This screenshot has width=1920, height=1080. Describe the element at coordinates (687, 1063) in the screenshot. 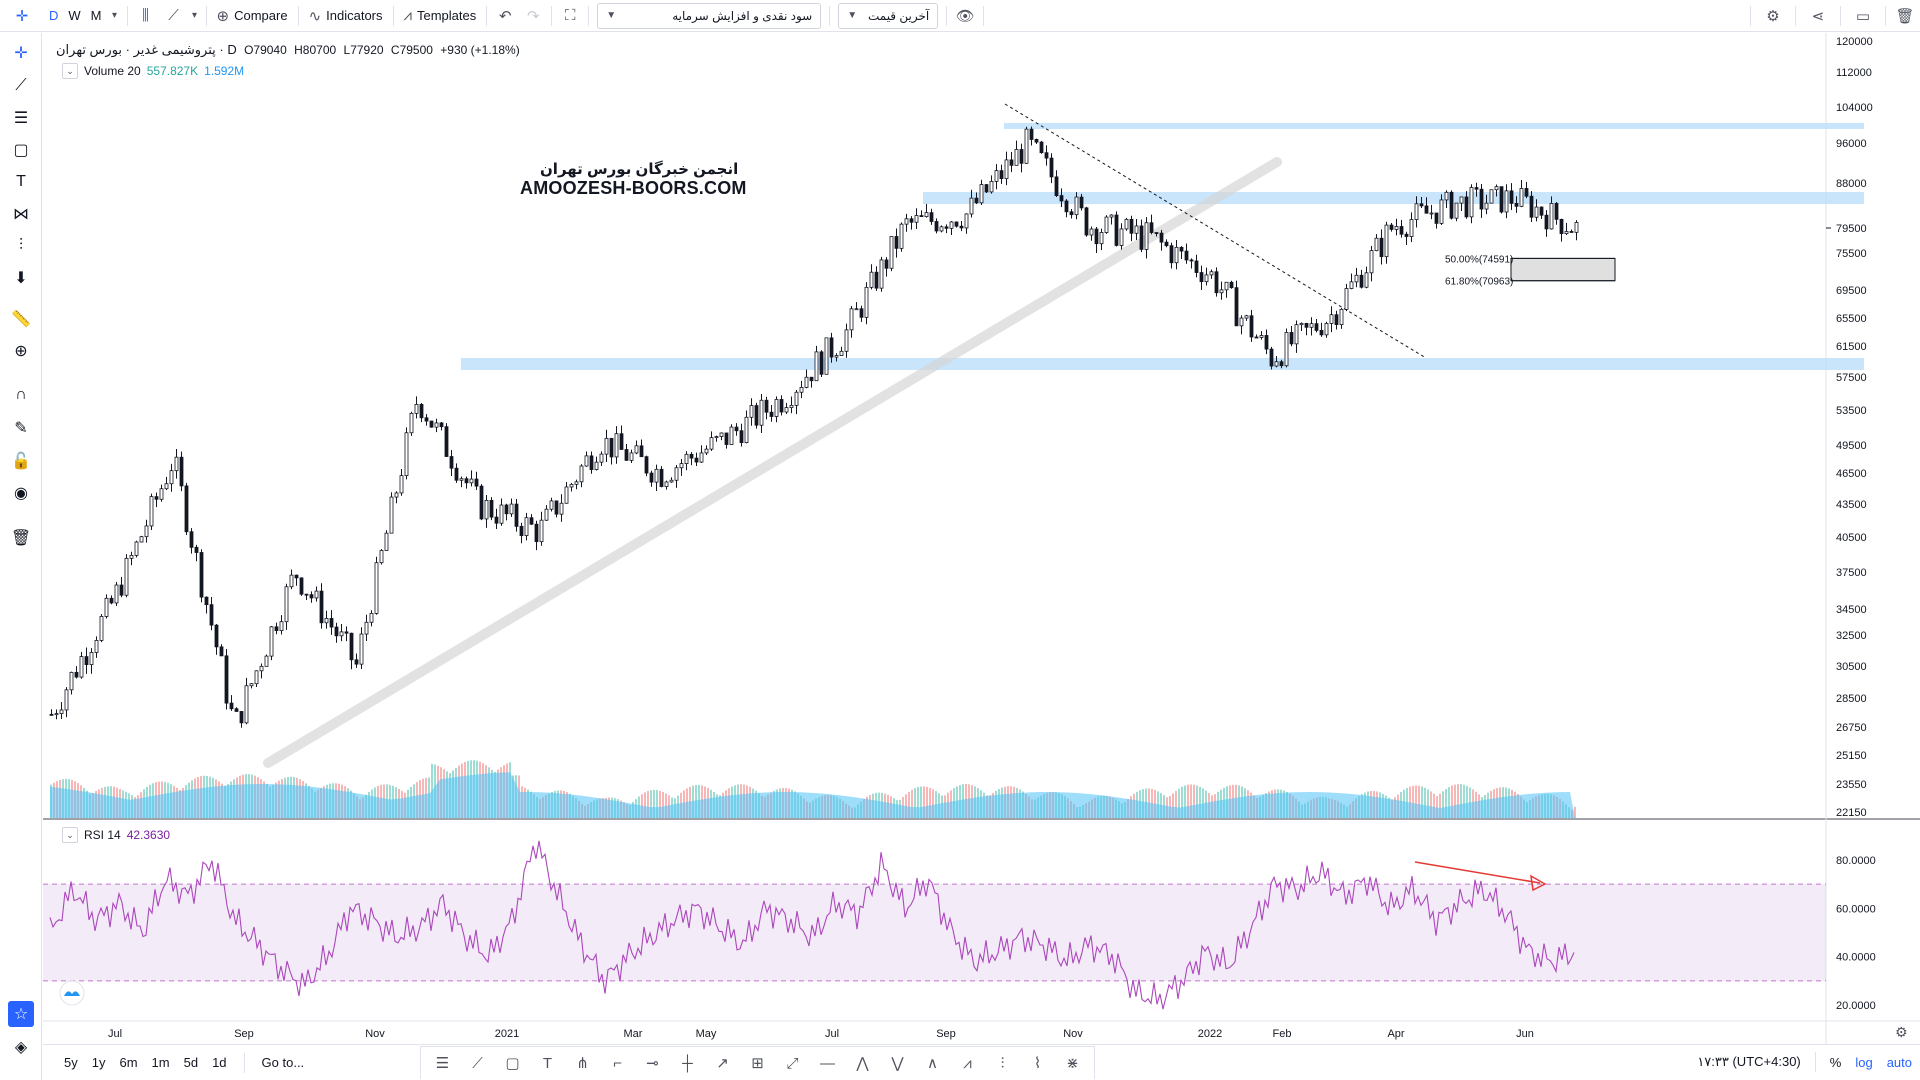

I see `cross-line-icon: ┼` at that location.